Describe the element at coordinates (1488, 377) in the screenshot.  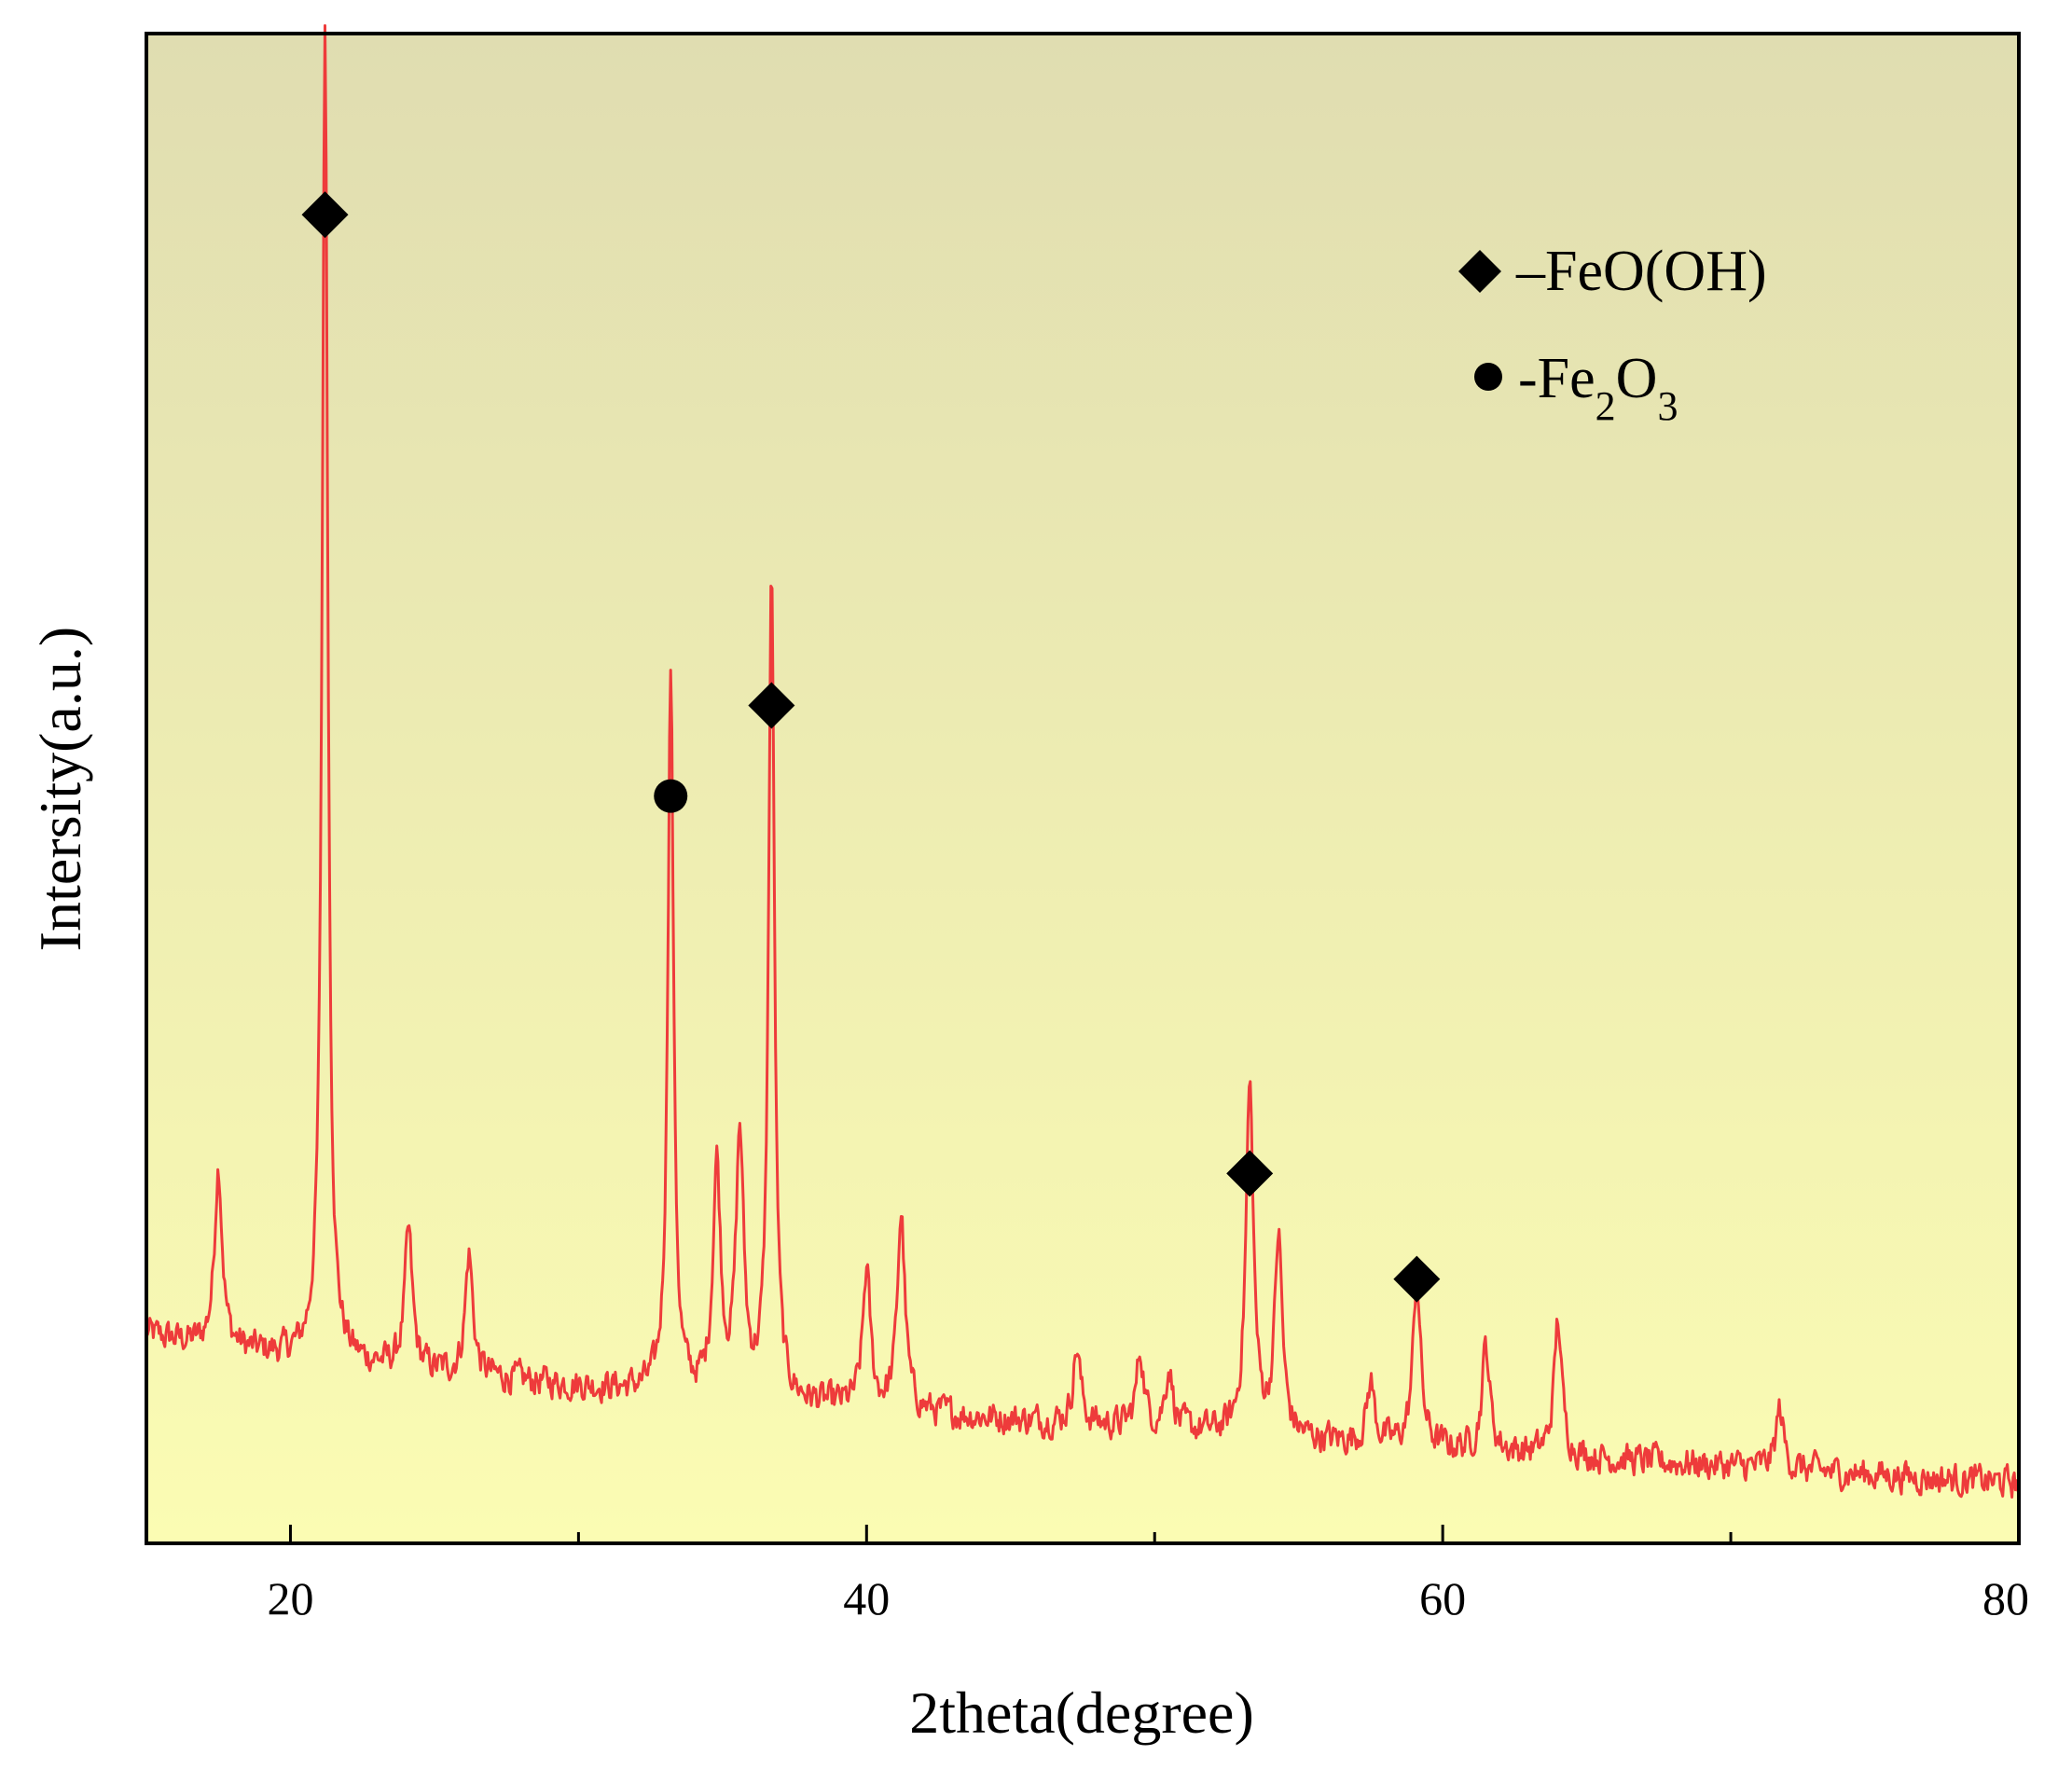
I see `legend-circle-icon` at that location.